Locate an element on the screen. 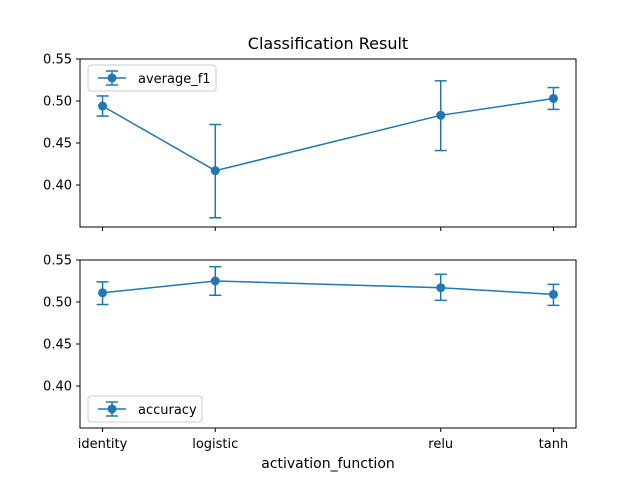 The height and width of the screenshot is (480, 640). legend: accuracy is located at coordinates (145, 409).